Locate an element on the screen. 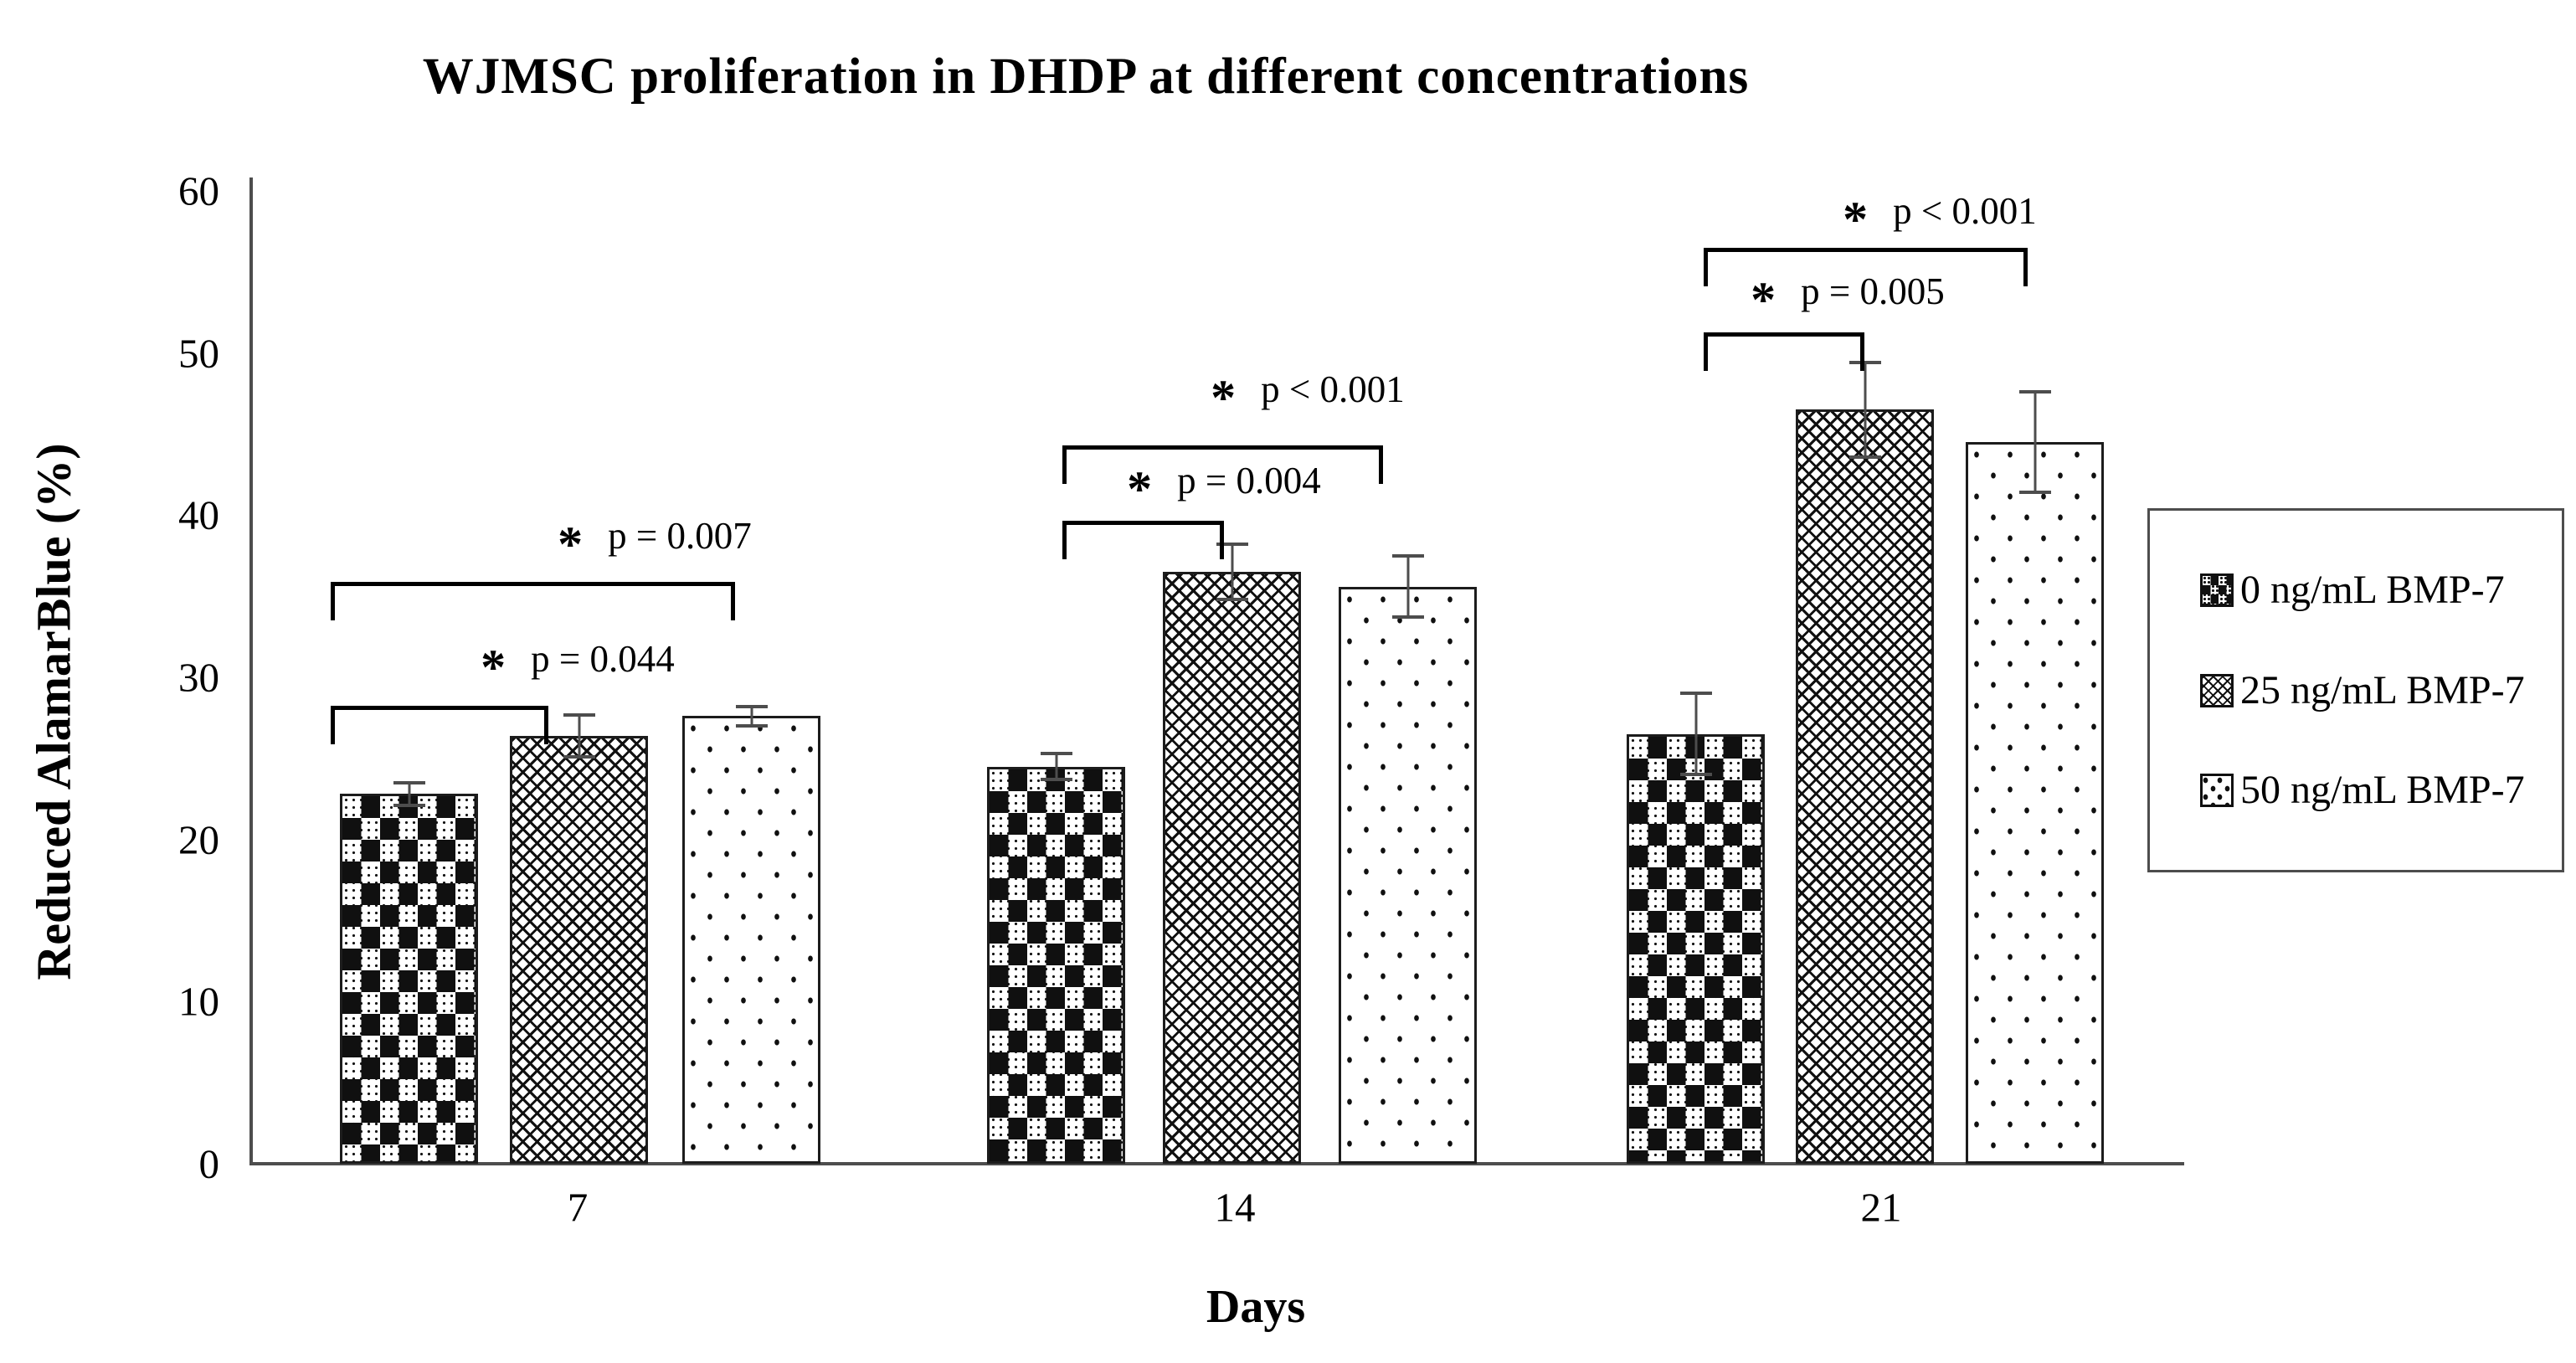 The image size is (2576, 1363). legend-label: 25 ng/mL BMP-7 is located at coordinates (2382, 689).